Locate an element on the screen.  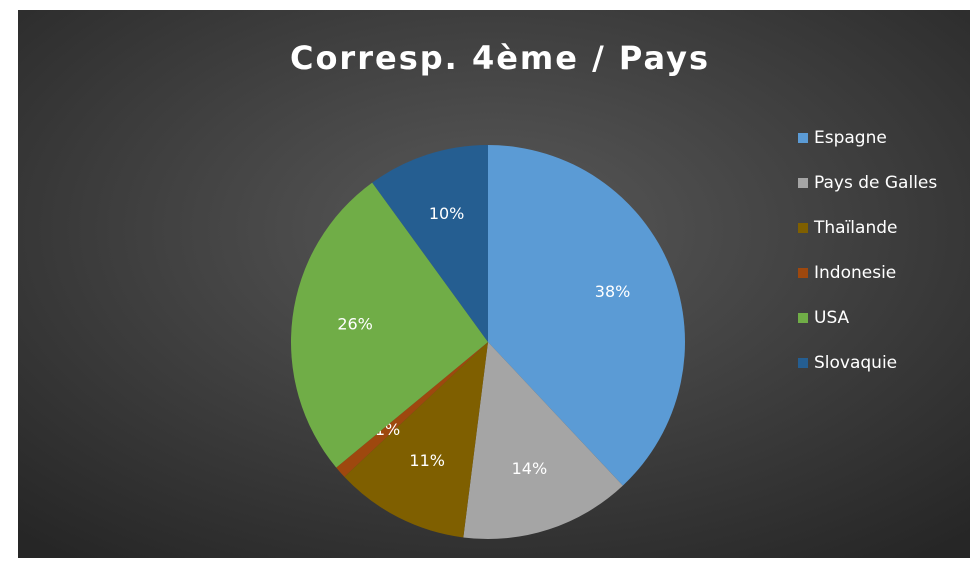
data-label: 38% is located at coordinates (613, 291).